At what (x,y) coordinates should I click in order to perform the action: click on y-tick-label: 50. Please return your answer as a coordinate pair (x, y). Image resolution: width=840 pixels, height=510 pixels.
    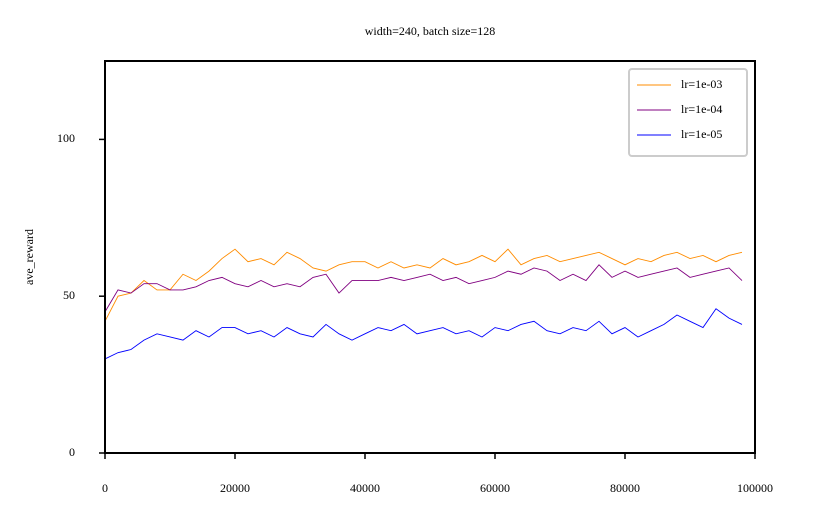
    Looking at the image, I should click on (69, 295).